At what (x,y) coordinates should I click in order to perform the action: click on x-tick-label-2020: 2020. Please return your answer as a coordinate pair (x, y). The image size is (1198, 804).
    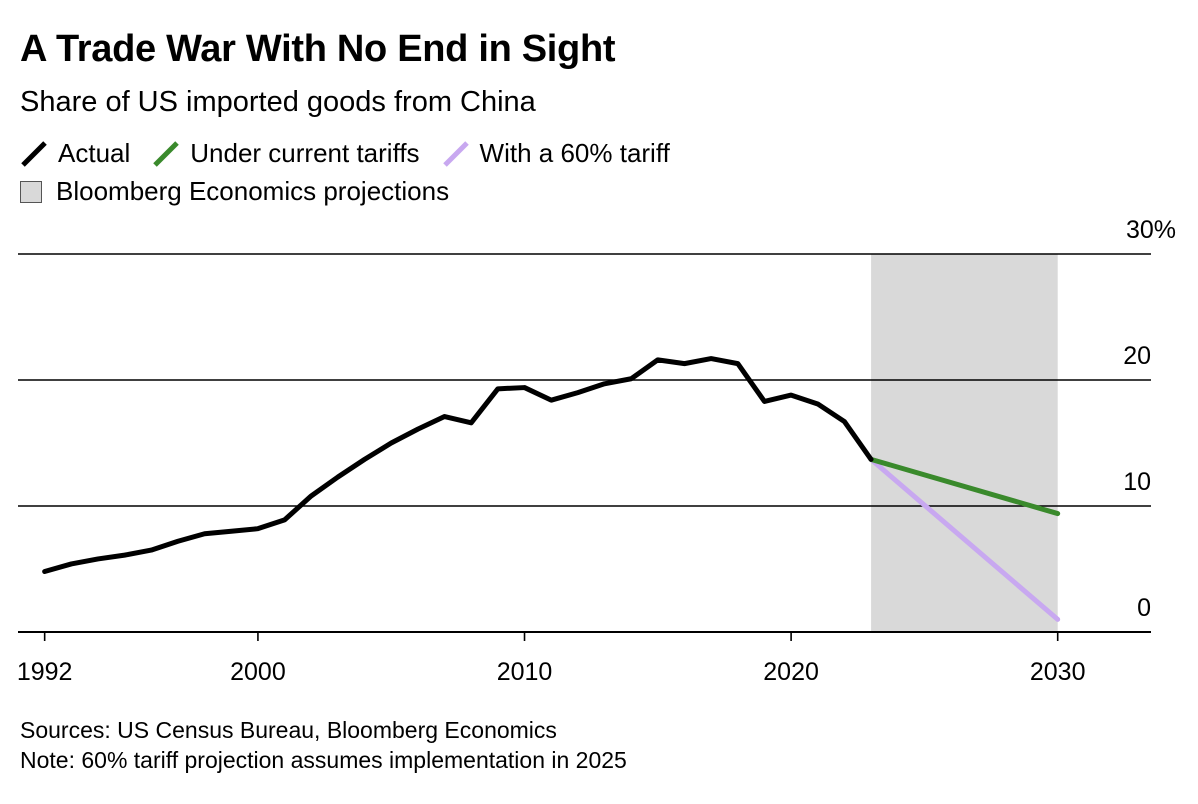
    Looking at the image, I should click on (791, 672).